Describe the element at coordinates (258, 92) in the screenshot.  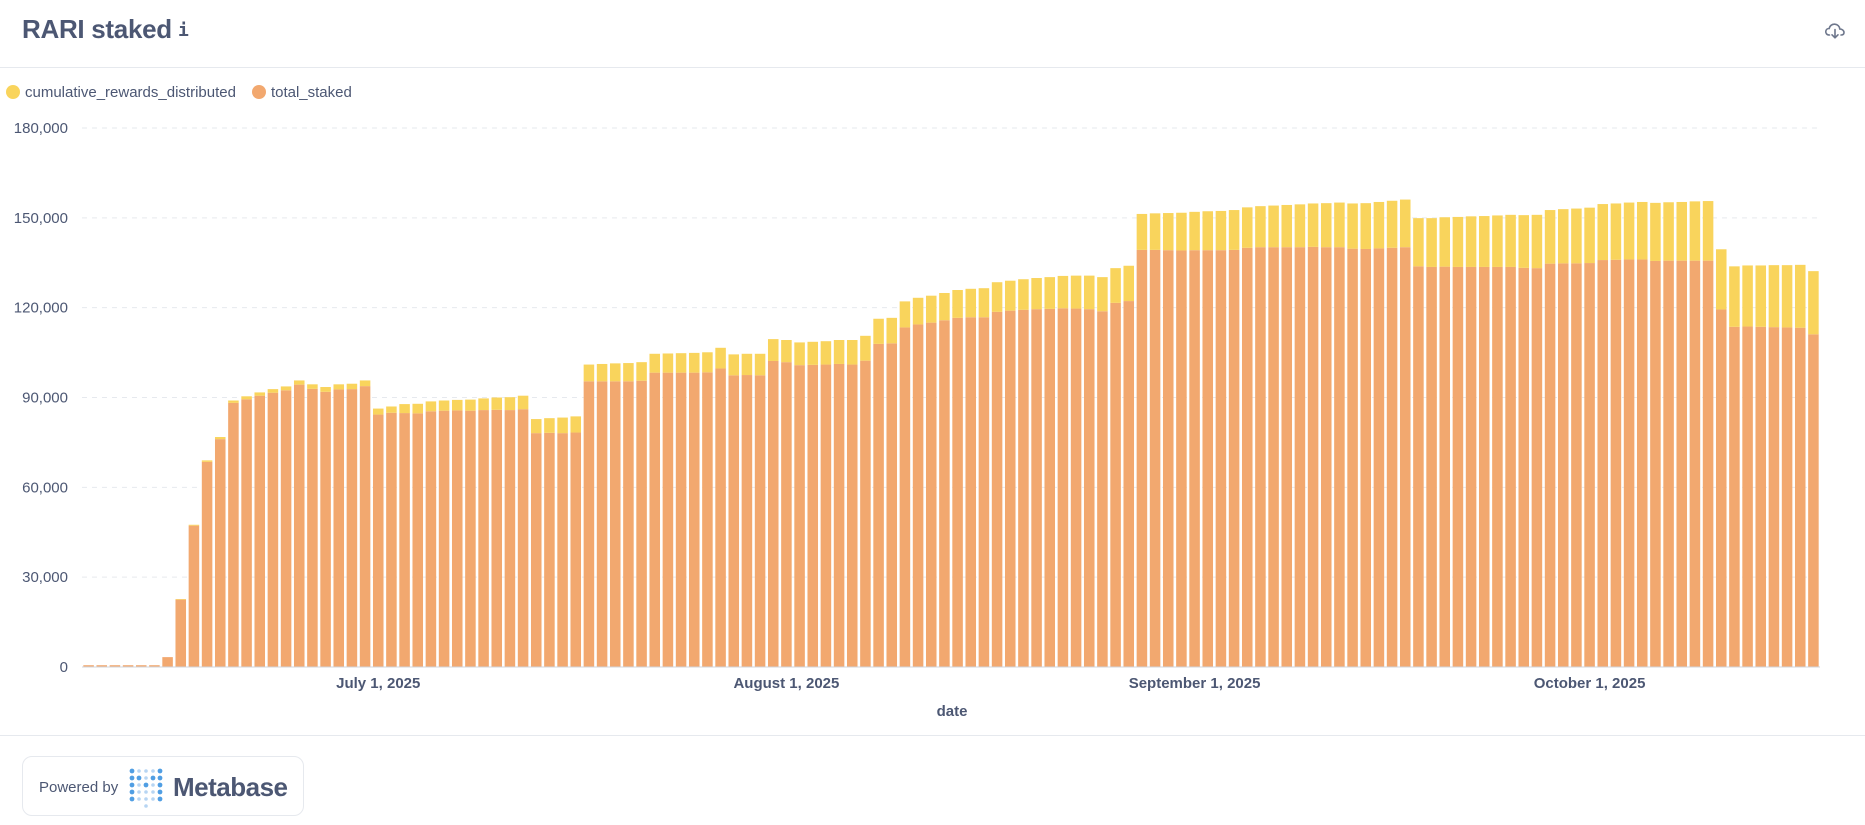
I see `legend-dot-staked` at that location.